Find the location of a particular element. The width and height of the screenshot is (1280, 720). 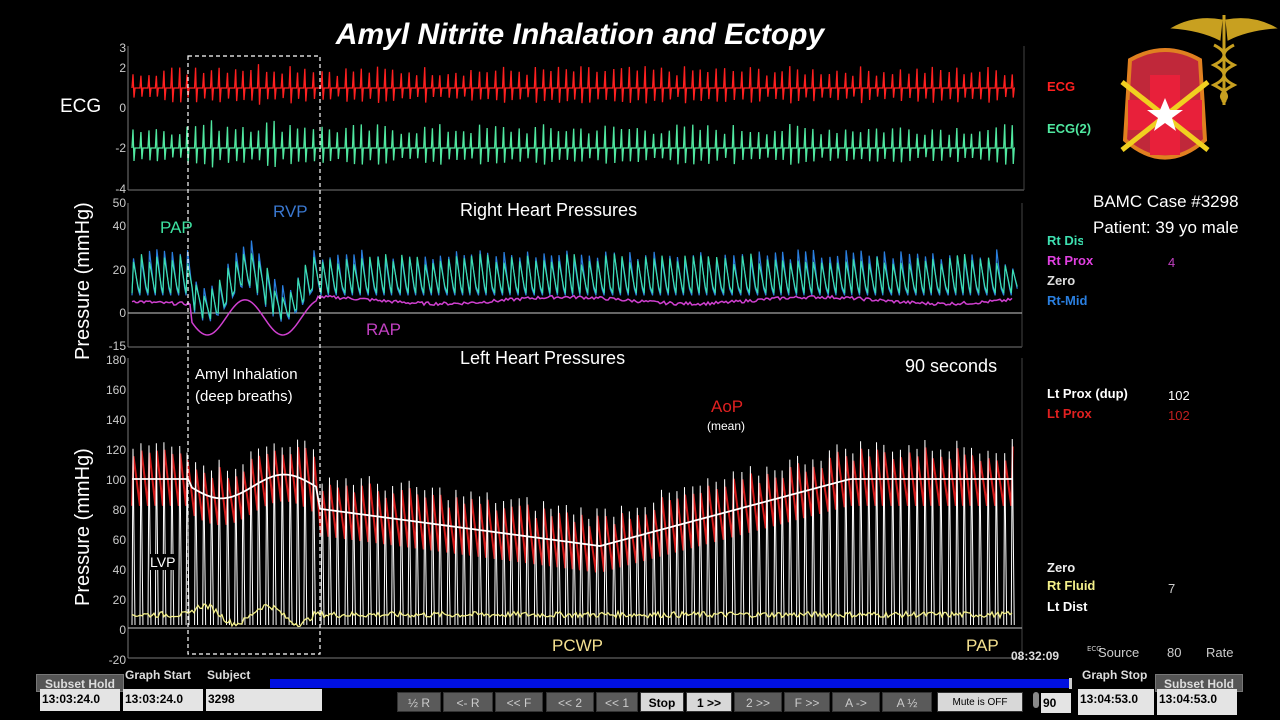

auto-forward-button: A -> is located at coordinates (856, 702).